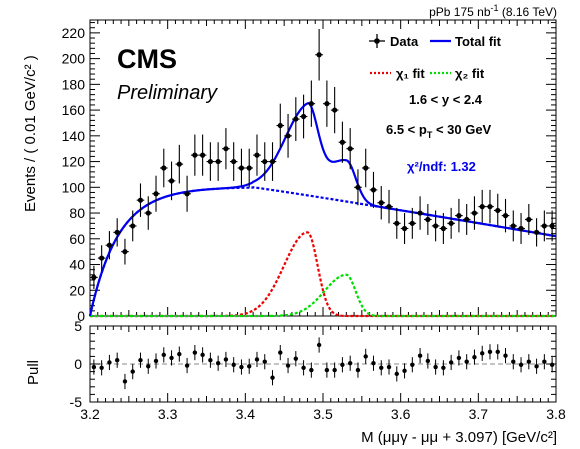 The height and width of the screenshot is (449, 580). What do you see at coordinates (74, 84) in the screenshot?
I see `y-tick-label: 180` at bounding box center [74, 84].